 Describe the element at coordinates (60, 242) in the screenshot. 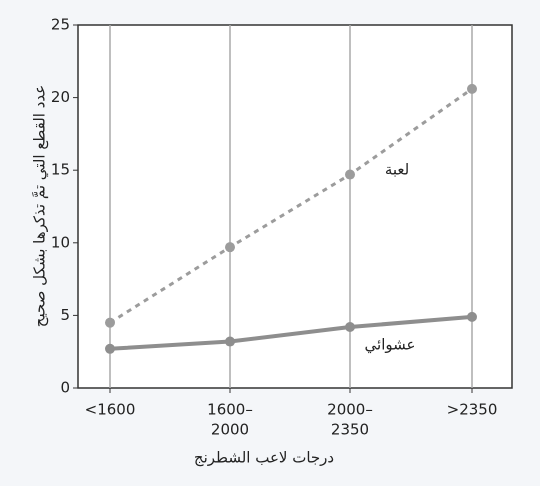

I see `y-tick-label: 10` at that location.